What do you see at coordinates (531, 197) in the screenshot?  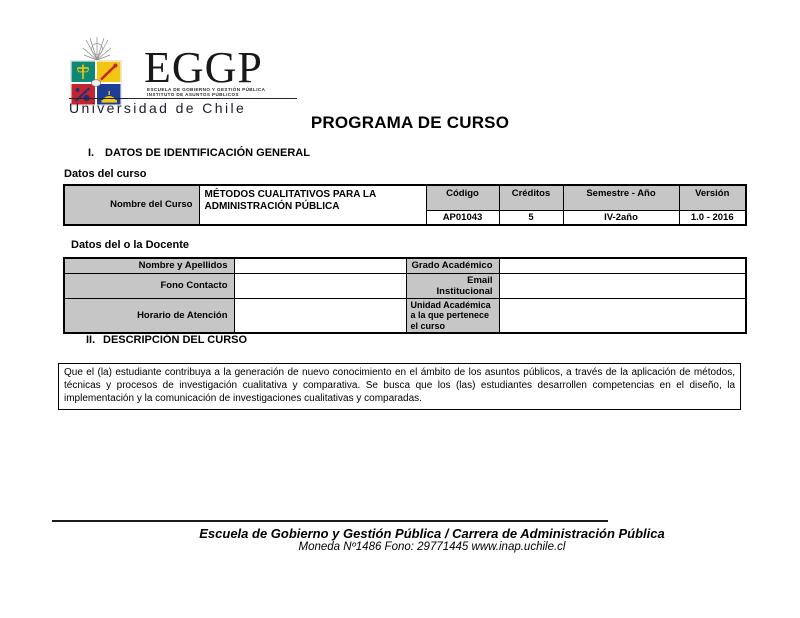 I see `curso-header-creditos: Créditos` at bounding box center [531, 197].